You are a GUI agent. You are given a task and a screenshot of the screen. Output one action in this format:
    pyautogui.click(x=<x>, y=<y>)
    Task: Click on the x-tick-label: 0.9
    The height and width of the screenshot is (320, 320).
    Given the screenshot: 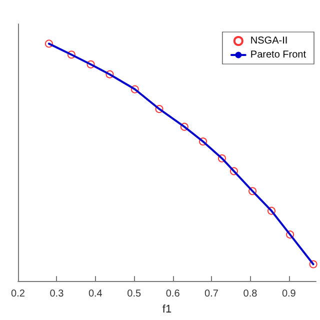 What is the action you would take?
    pyautogui.click(x=289, y=294)
    